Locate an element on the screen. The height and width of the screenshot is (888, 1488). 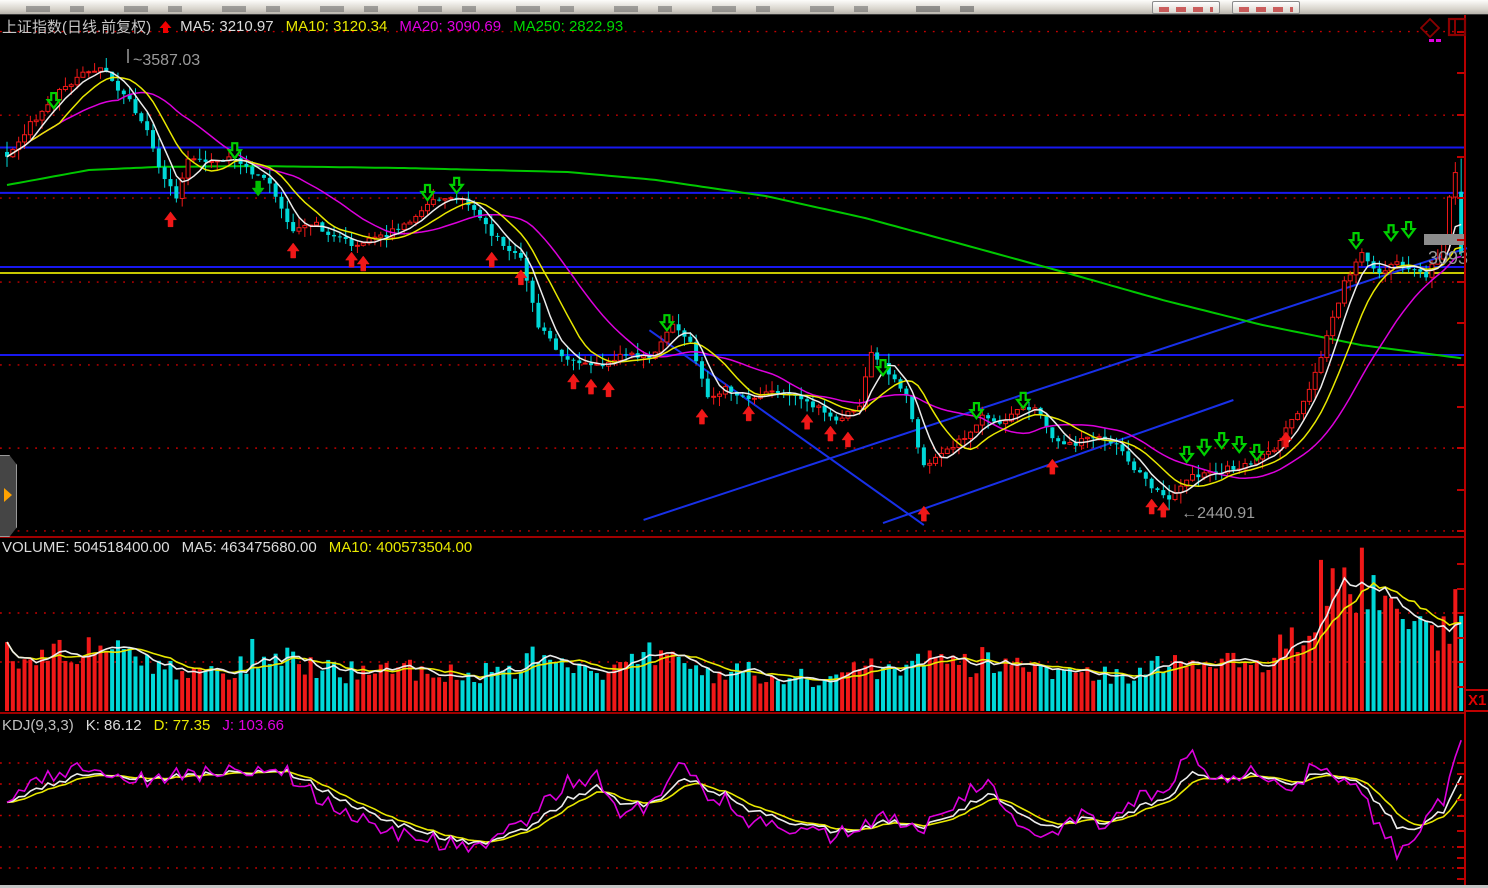
toolbar-button-limit-up is located at coordinates (1186, 7).